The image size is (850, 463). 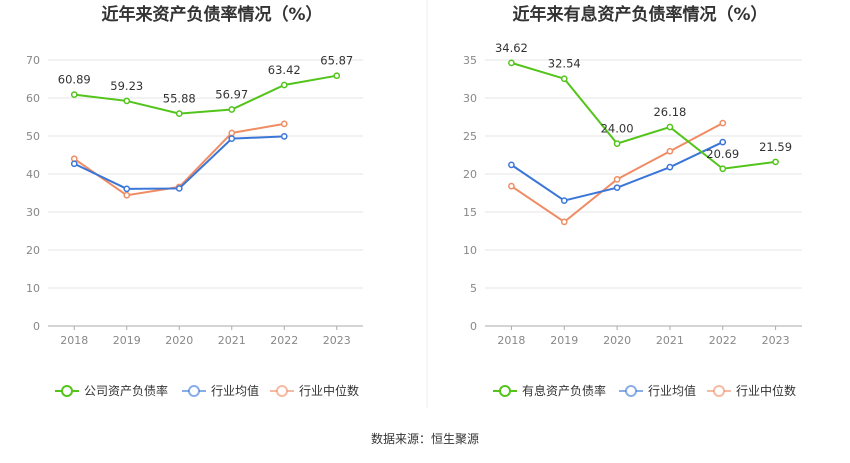 What do you see at coordinates (722, 154) in the screenshot?
I see `data-label: 20.69` at bounding box center [722, 154].